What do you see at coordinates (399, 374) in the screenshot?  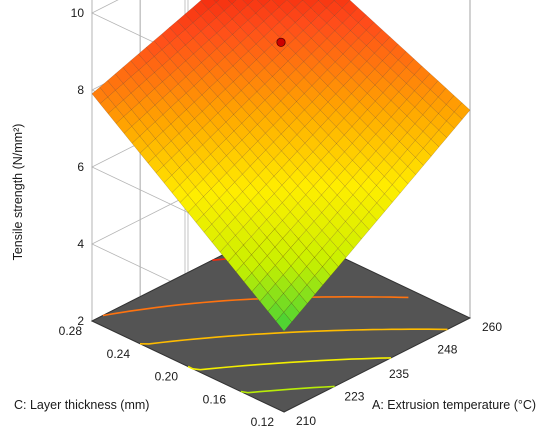 I see `x-tick-label: 235` at bounding box center [399, 374].